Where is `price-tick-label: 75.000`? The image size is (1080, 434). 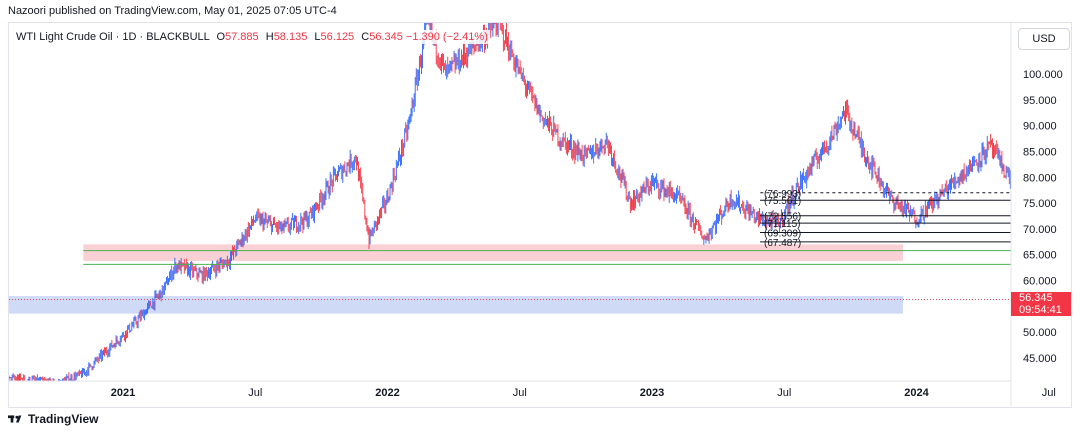
price-tick-label: 75.000 is located at coordinates (1040, 204).